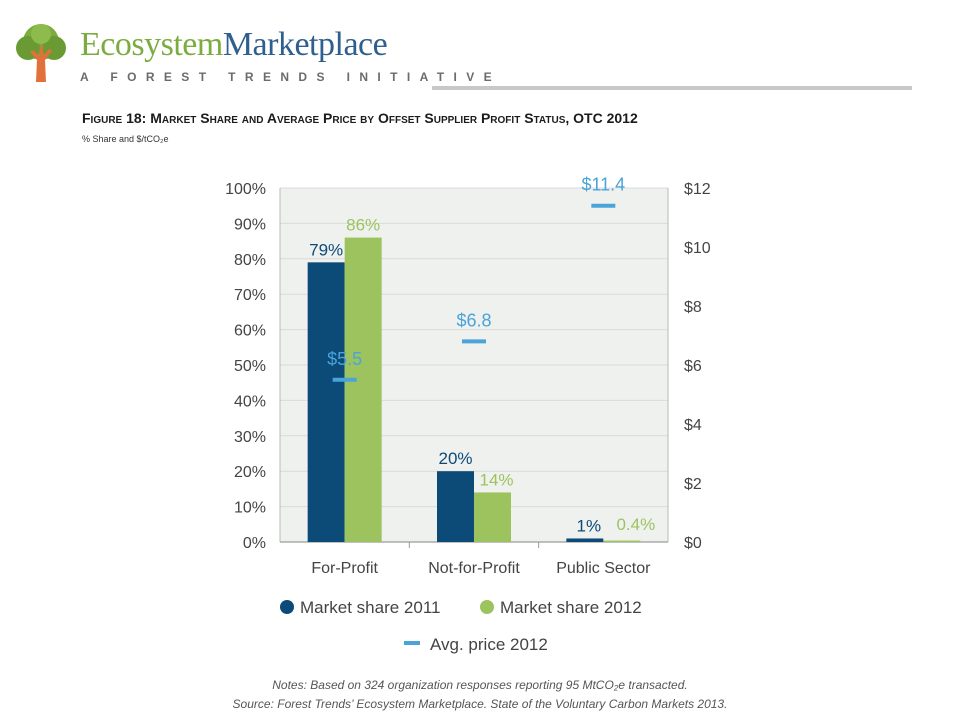 This screenshot has height=720, width=960. I want to click on brand-name-part1: Ecosystem, so click(151, 44).